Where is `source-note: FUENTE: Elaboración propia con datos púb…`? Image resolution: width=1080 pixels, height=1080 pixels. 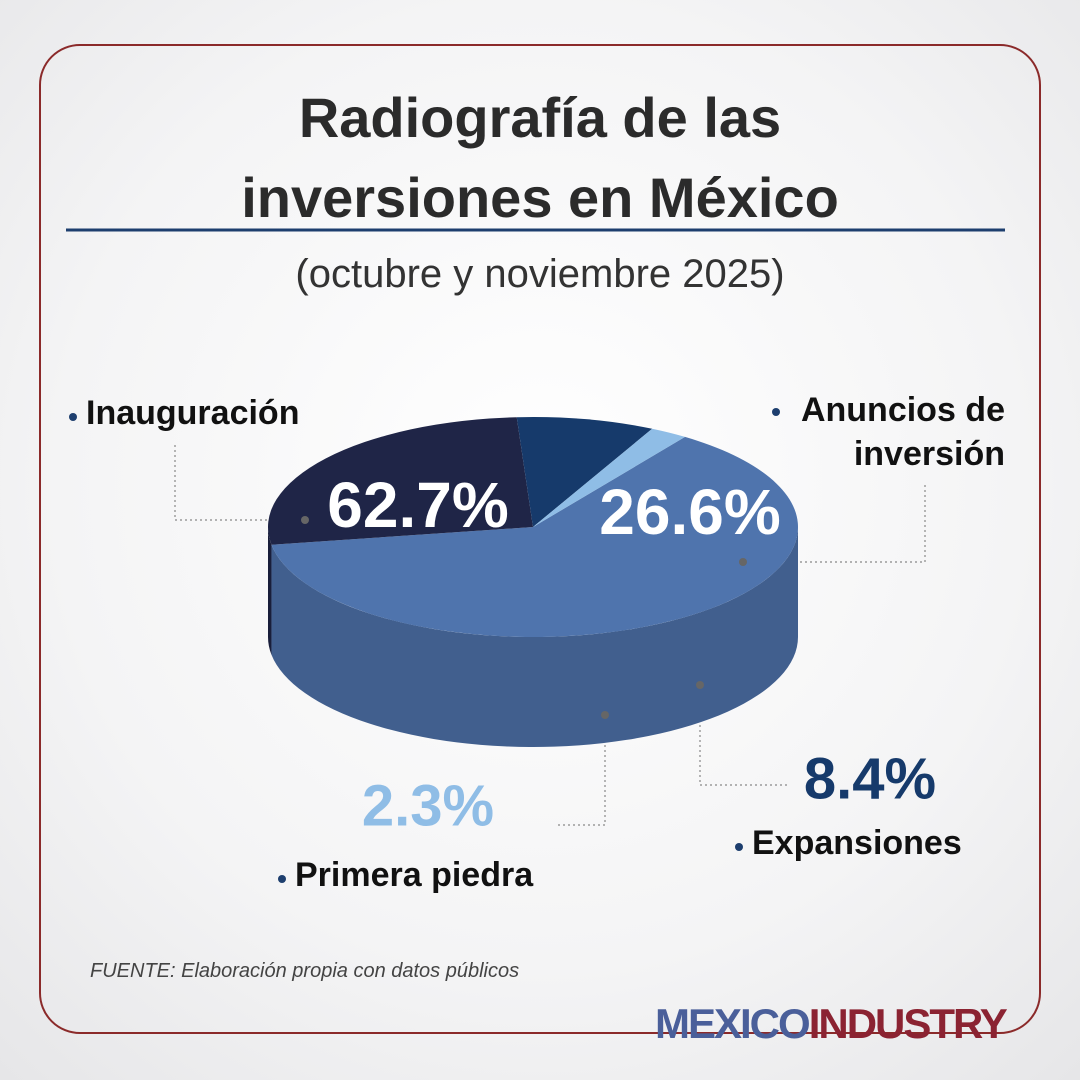
source-note: FUENTE: Elaboración propia con datos púb… is located at coordinates (305, 971).